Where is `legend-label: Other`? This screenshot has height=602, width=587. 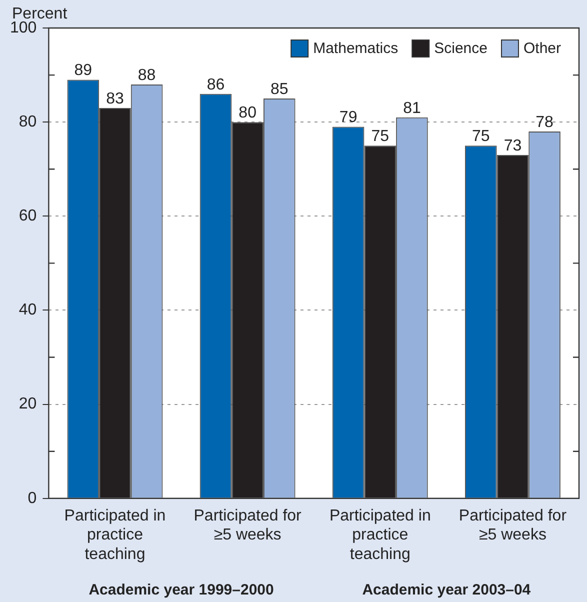
legend-label: Other is located at coordinates (542, 49).